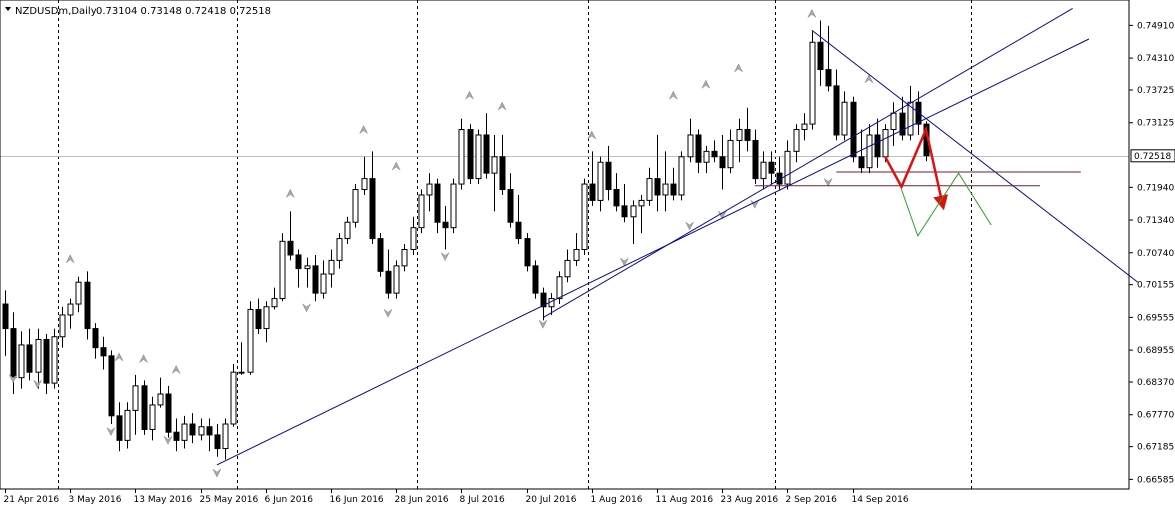 The height and width of the screenshot is (509, 1175). I want to click on y-tick-label: 0.68370, so click(1155, 383).